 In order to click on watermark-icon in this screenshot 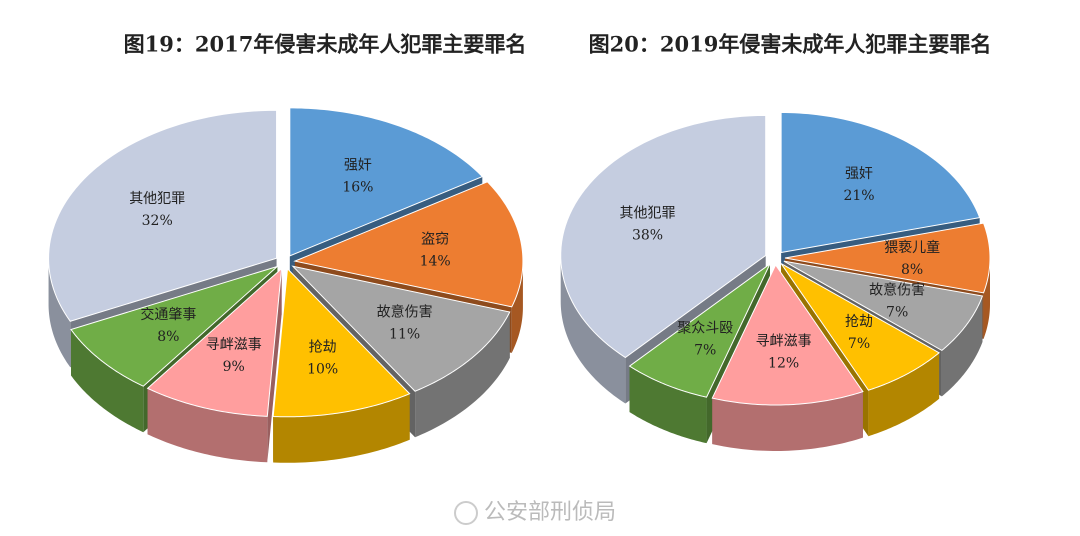, I will do `click(466, 513)`.